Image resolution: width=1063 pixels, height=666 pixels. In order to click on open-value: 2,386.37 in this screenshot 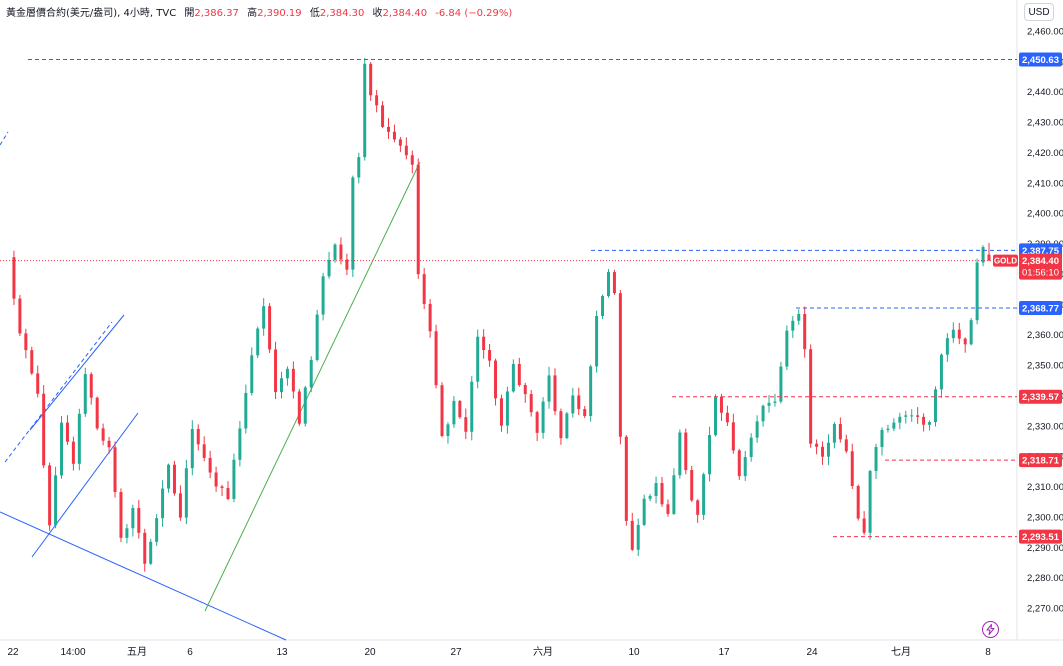, I will do `click(216, 13)`.